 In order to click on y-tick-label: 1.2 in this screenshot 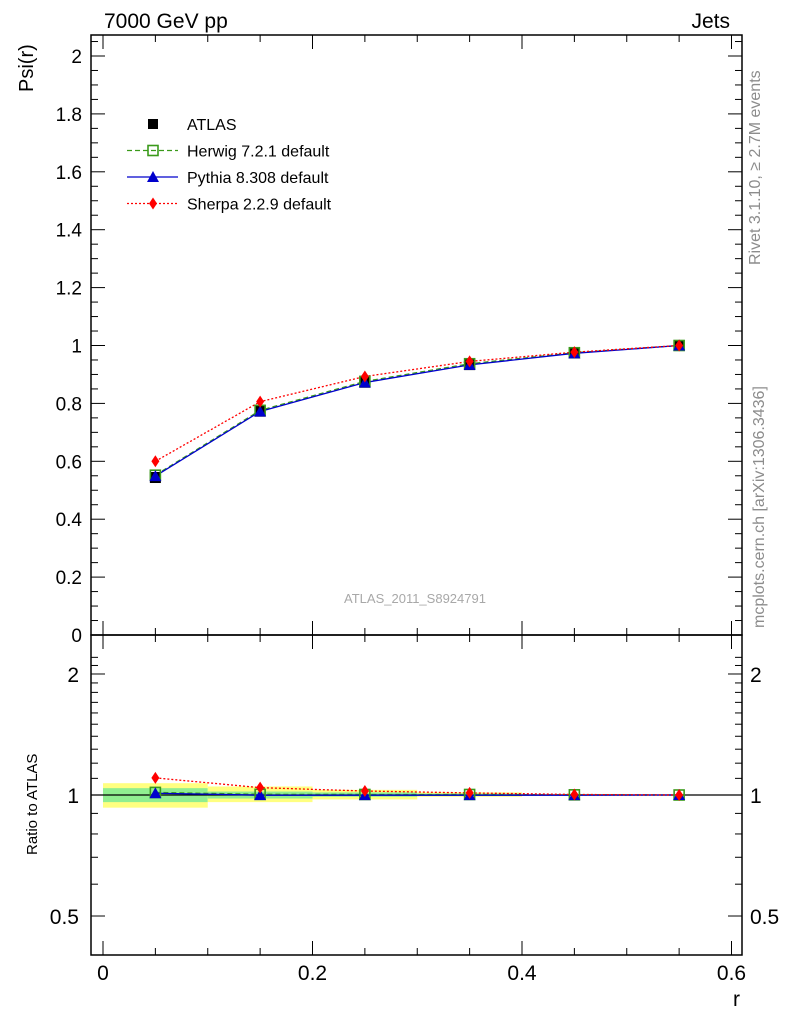, I will do `click(69, 289)`.